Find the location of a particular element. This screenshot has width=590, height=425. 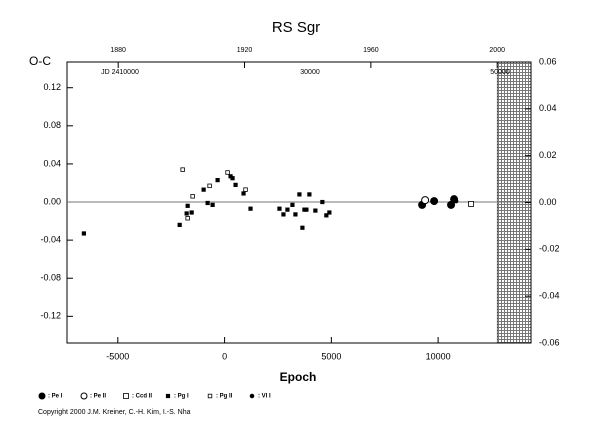

y-tick-label: -0.04 is located at coordinates (50, 240).